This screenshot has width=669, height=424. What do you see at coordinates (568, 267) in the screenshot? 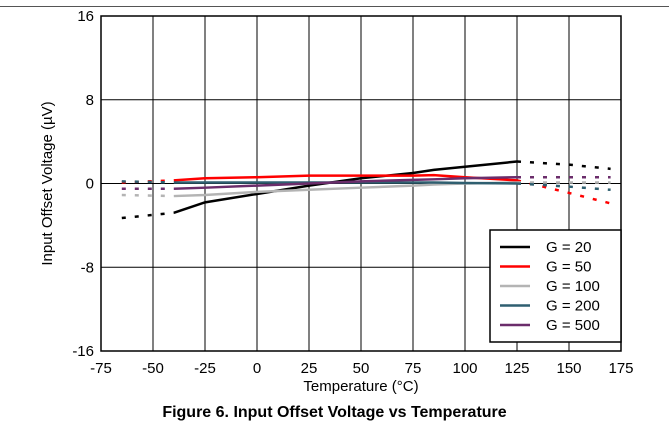
I see `legend-label: G = 50` at bounding box center [568, 267].